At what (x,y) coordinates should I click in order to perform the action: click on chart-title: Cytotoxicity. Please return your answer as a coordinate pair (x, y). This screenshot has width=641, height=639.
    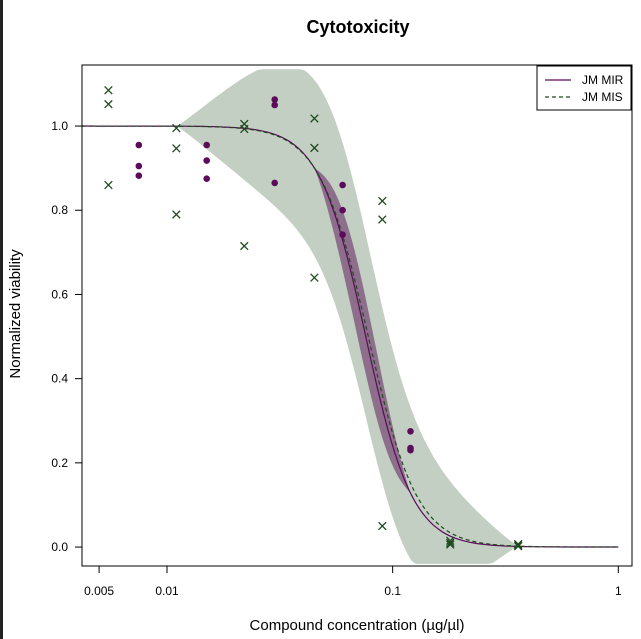
    Looking at the image, I should click on (357, 27).